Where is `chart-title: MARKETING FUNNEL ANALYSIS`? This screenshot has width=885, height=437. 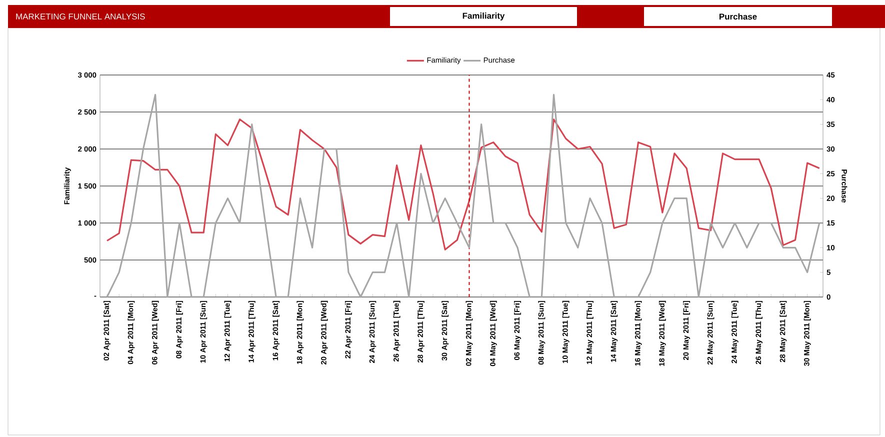 chart-title: MARKETING FUNNEL ANALYSIS is located at coordinates (80, 17).